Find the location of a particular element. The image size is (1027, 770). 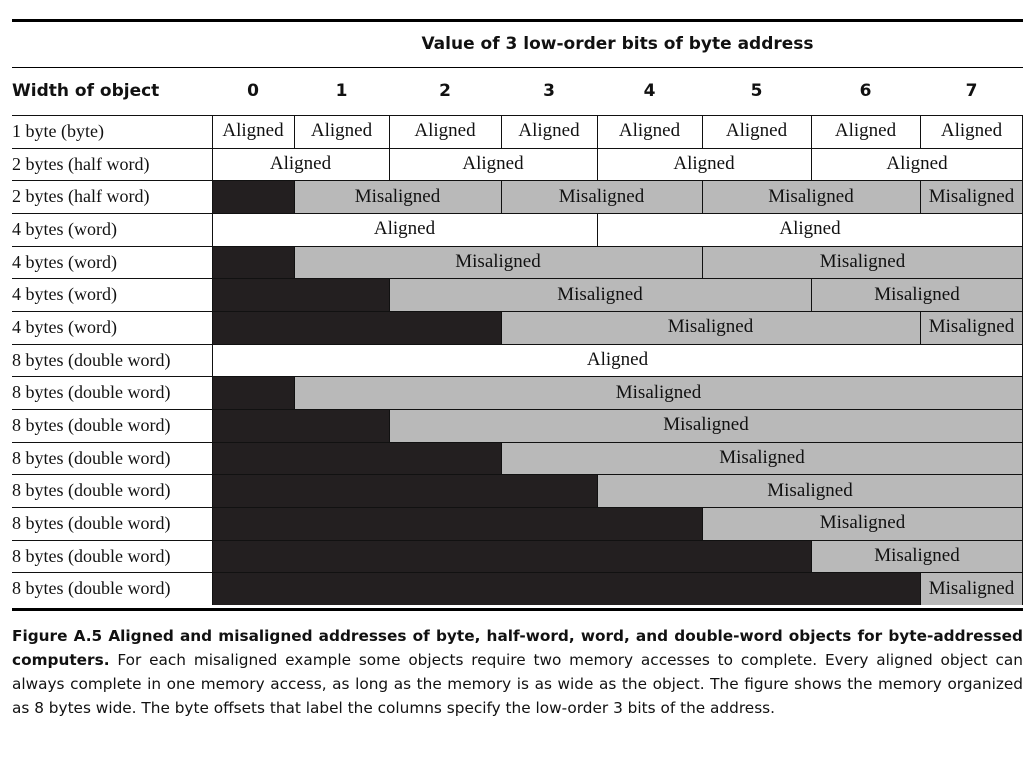

column-header-6: 6 is located at coordinates (865, 91).